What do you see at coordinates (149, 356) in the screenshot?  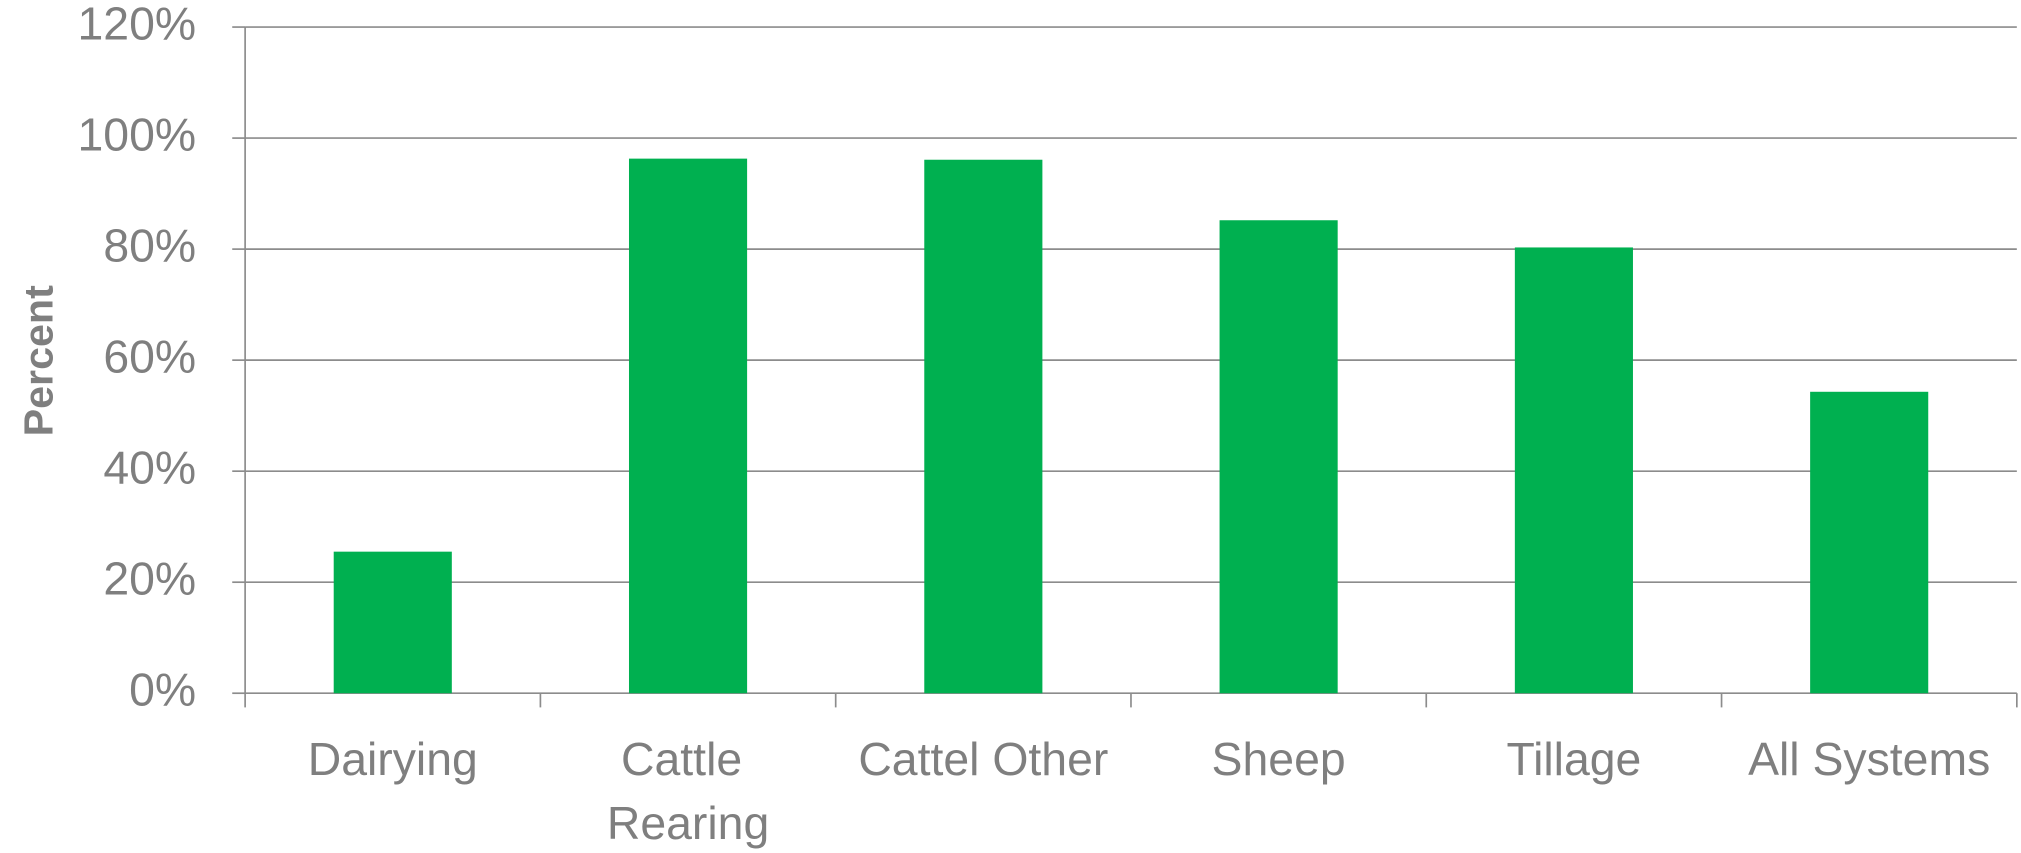 I see `y-tick-label: 60%` at bounding box center [149, 356].